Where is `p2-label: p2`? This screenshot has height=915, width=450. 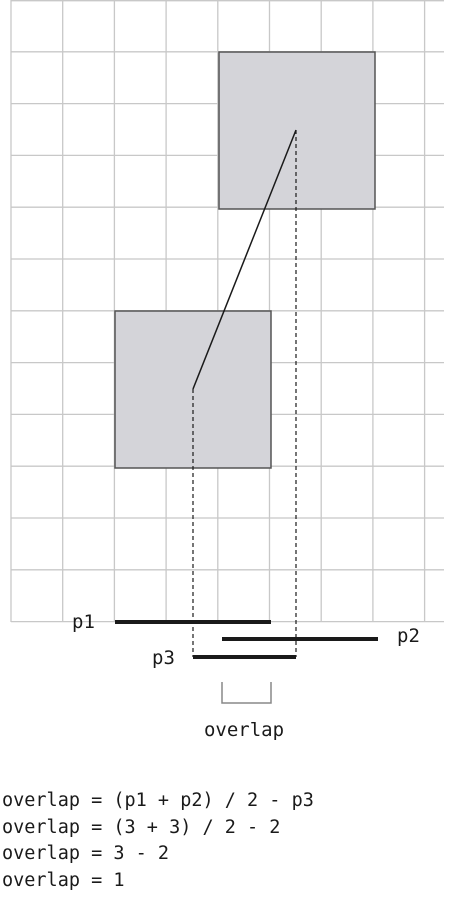 p2-label: p2 is located at coordinates (408, 636).